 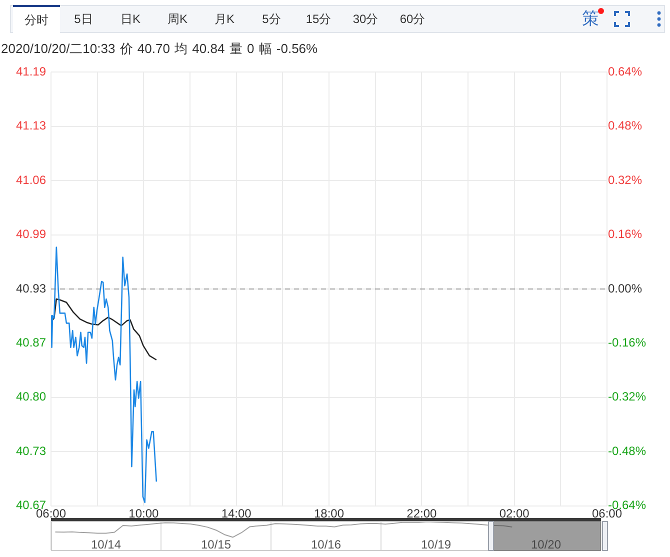 What do you see at coordinates (627, 451) in the screenshot?
I see `y2-tick-label: -0.48%` at bounding box center [627, 451].